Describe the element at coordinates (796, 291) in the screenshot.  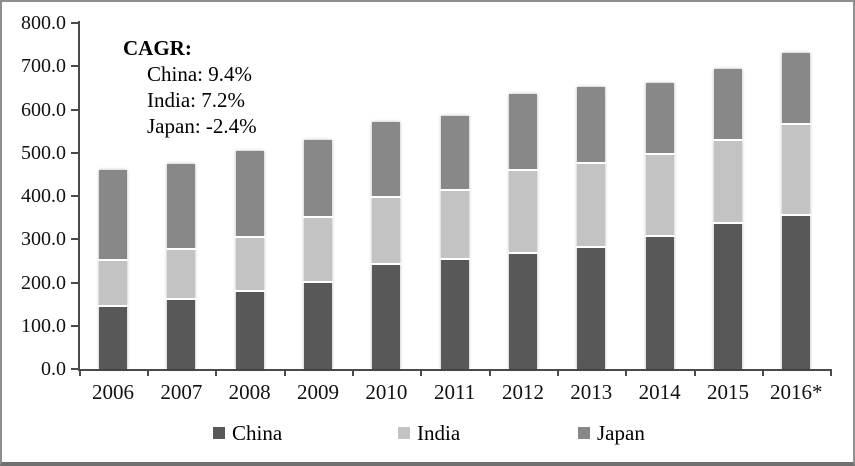
I see `bar-segment-china-2016*` at that location.